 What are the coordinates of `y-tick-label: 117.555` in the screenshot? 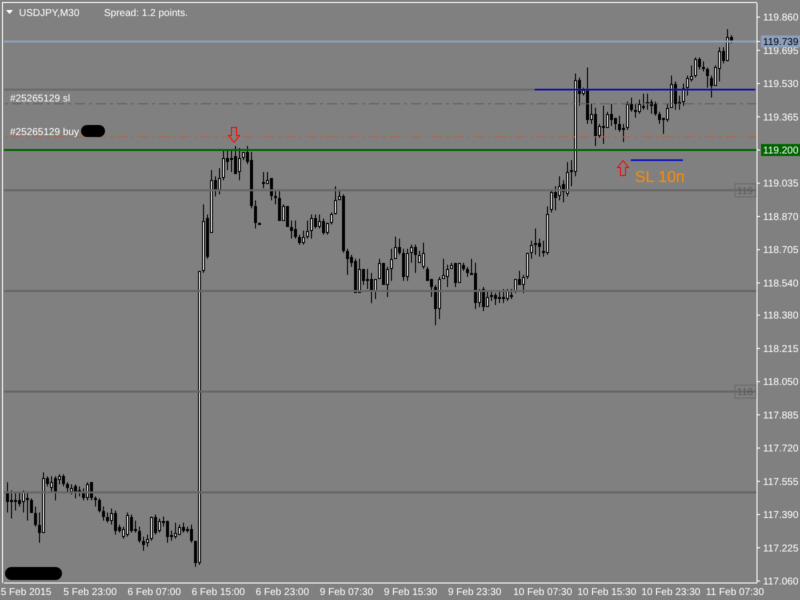 It's located at (781, 482).